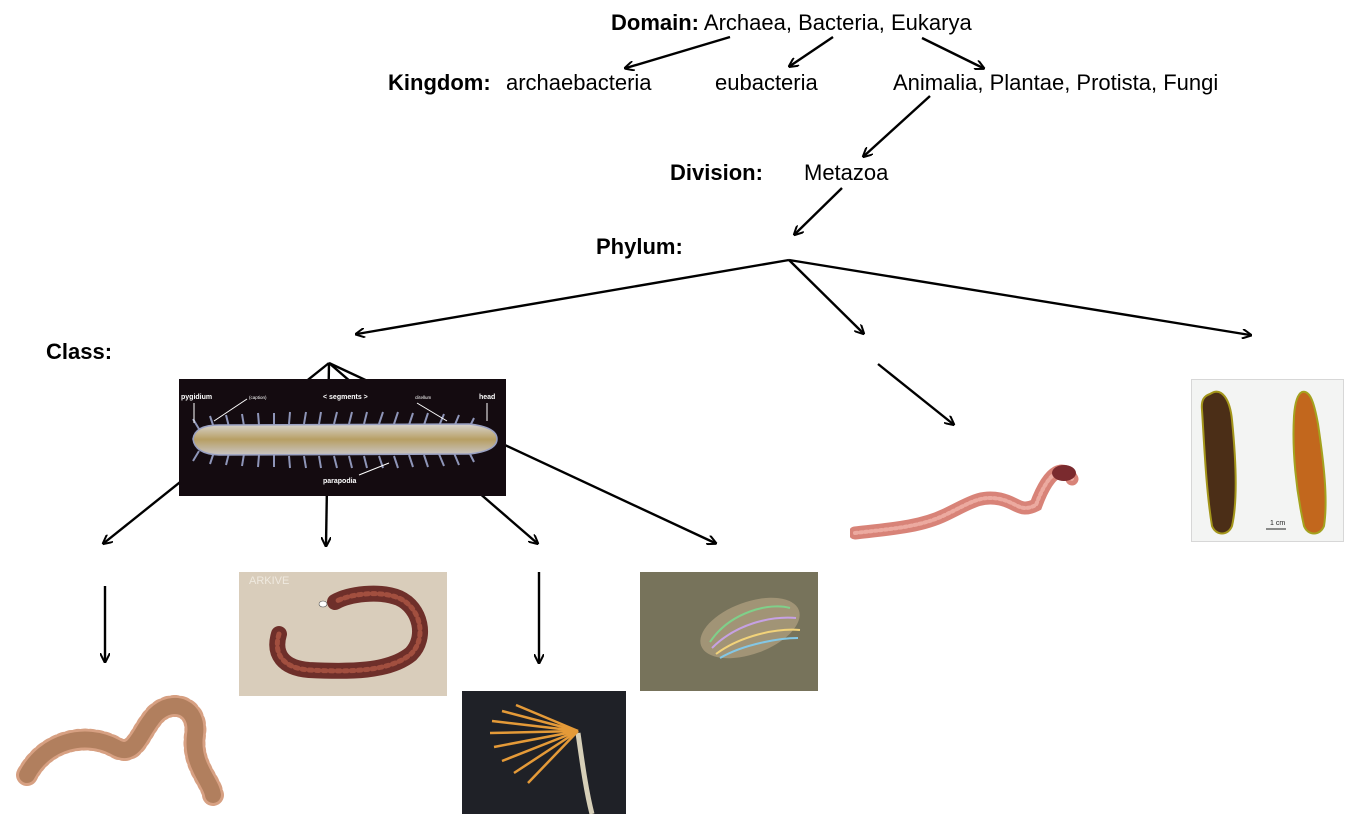 The width and height of the screenshot is (1363, 825). I want to click on division-label: Division:, so click(716, 172).